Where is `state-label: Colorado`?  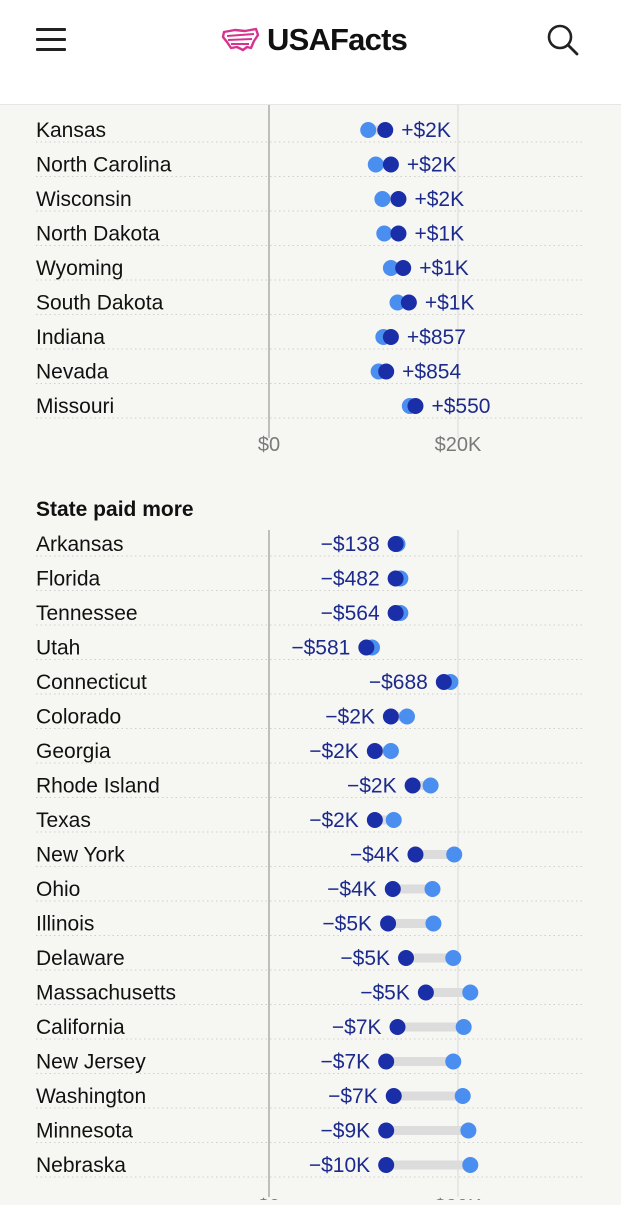
state-label: Colorado is located at coordinates (78, 717).